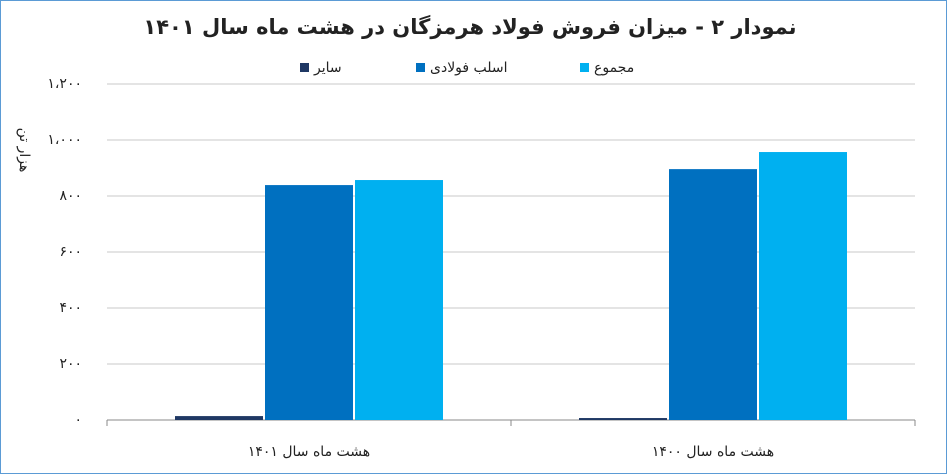  Describe the element at coordinates (309, 452) in the screenshot. I see `x-tick-label: هشت ماه سال ۱۴۰۱` at that location.